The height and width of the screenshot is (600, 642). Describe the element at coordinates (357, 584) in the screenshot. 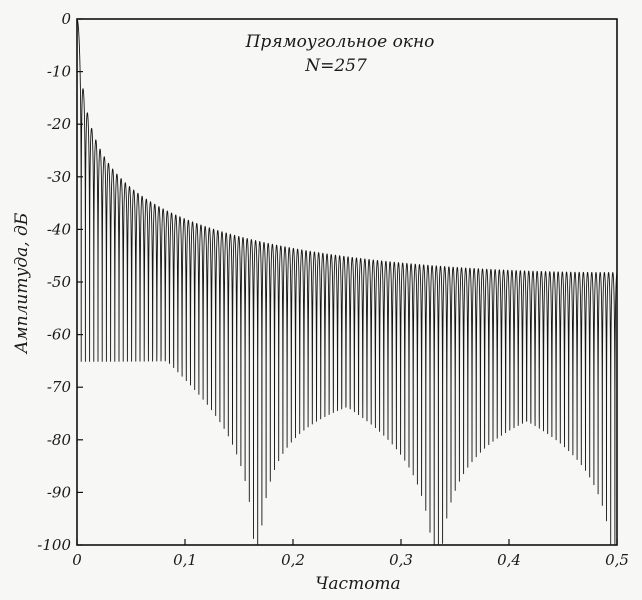

I see `x-axis-label: Частота` at that location.